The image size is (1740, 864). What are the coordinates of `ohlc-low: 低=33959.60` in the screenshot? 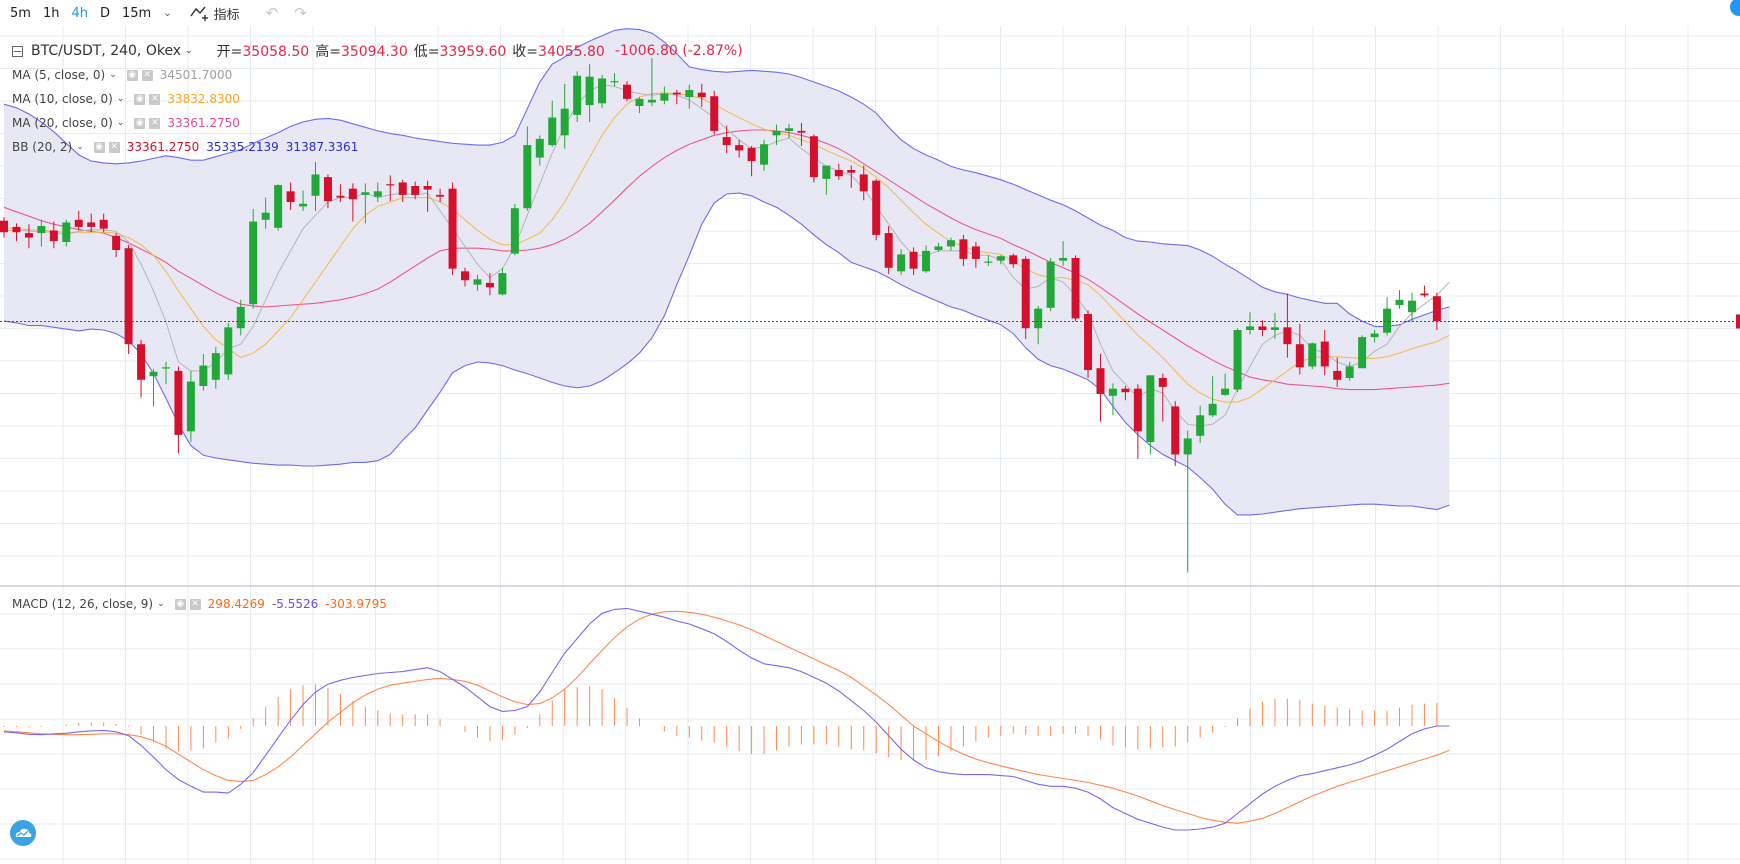 It's located at (460, 51).